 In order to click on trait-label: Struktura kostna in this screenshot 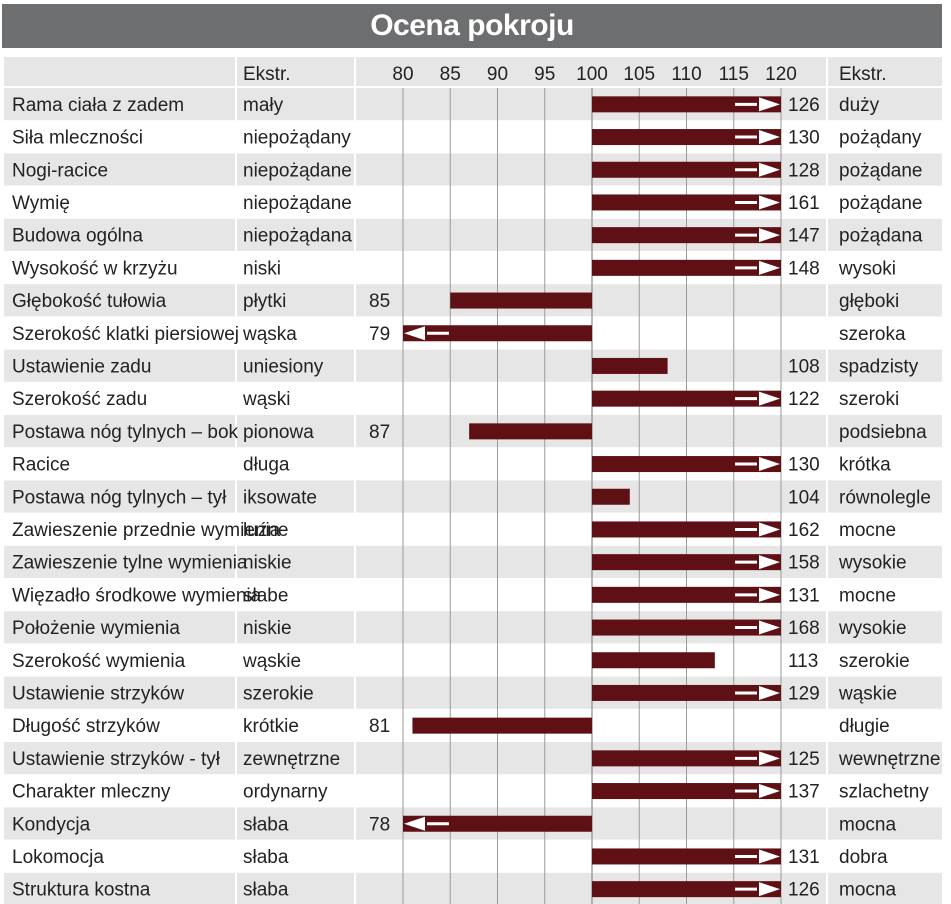, I will do `click(81, 890)`.